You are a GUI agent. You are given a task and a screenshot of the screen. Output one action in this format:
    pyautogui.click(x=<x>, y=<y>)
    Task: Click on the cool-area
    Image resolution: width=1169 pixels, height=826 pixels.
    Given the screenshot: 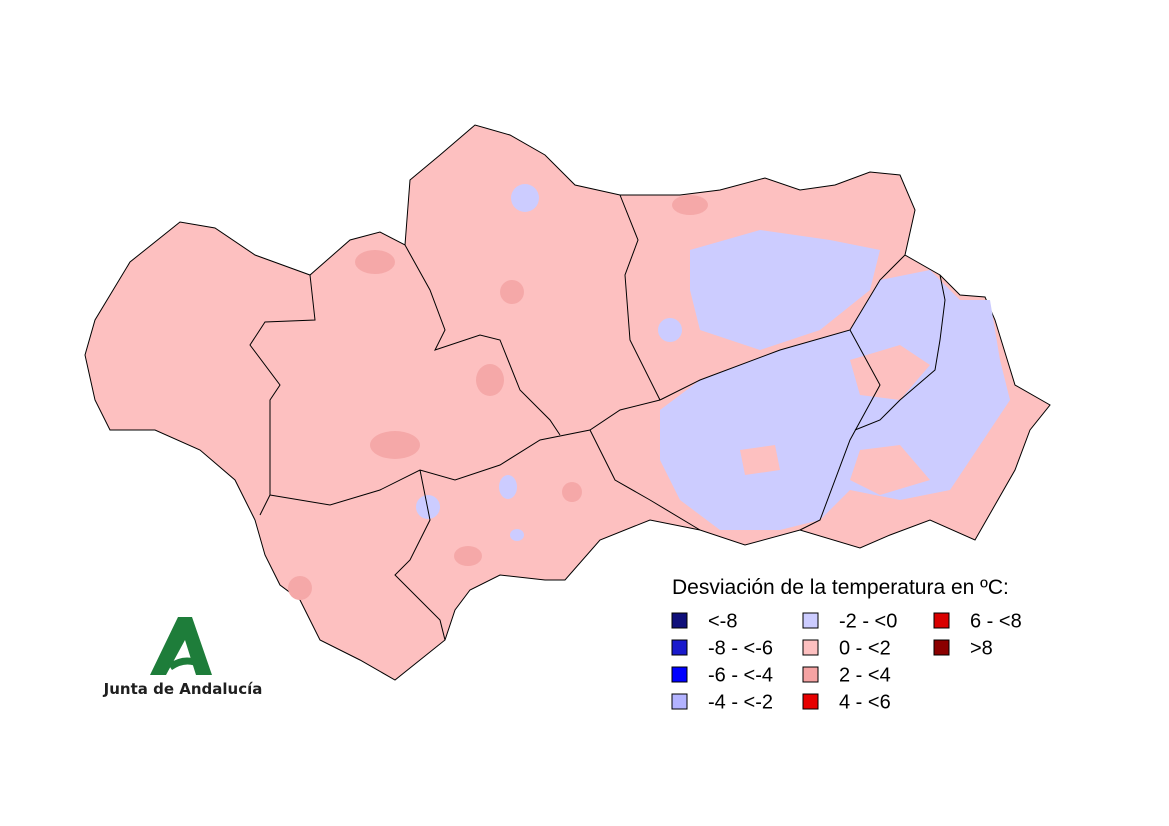 What is the action you would take?
    pyautogui.click(x=785, y=290)
    